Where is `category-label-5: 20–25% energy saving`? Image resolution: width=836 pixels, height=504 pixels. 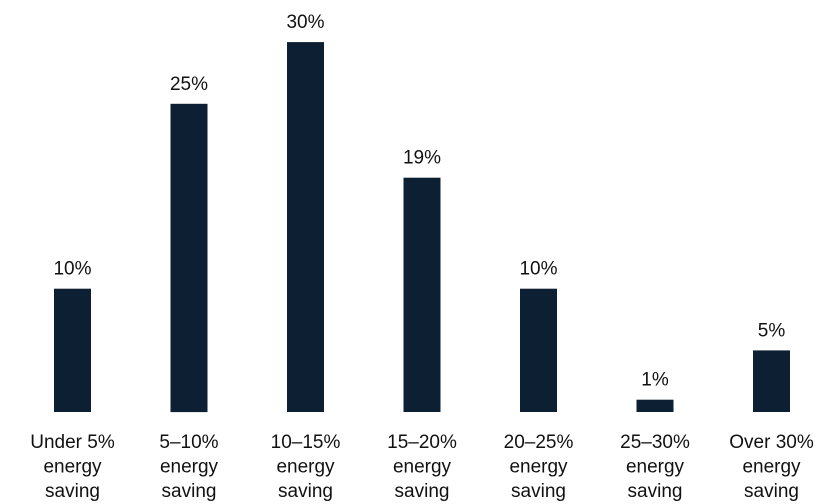 category-label-5: 20–25% energy saving is located at coordinates (539, 467).